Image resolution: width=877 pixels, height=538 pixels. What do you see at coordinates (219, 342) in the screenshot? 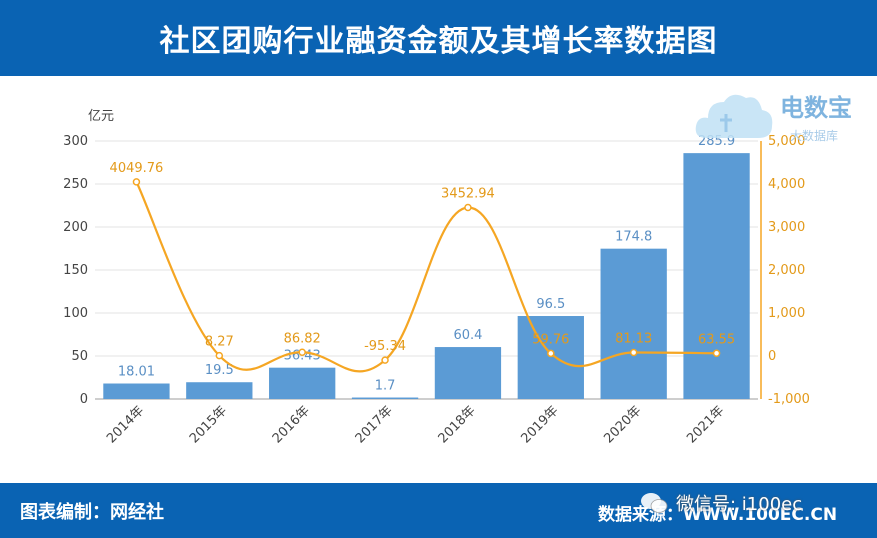
I see `growth-rate-label: 8.27` at bounding box center [219, 342].